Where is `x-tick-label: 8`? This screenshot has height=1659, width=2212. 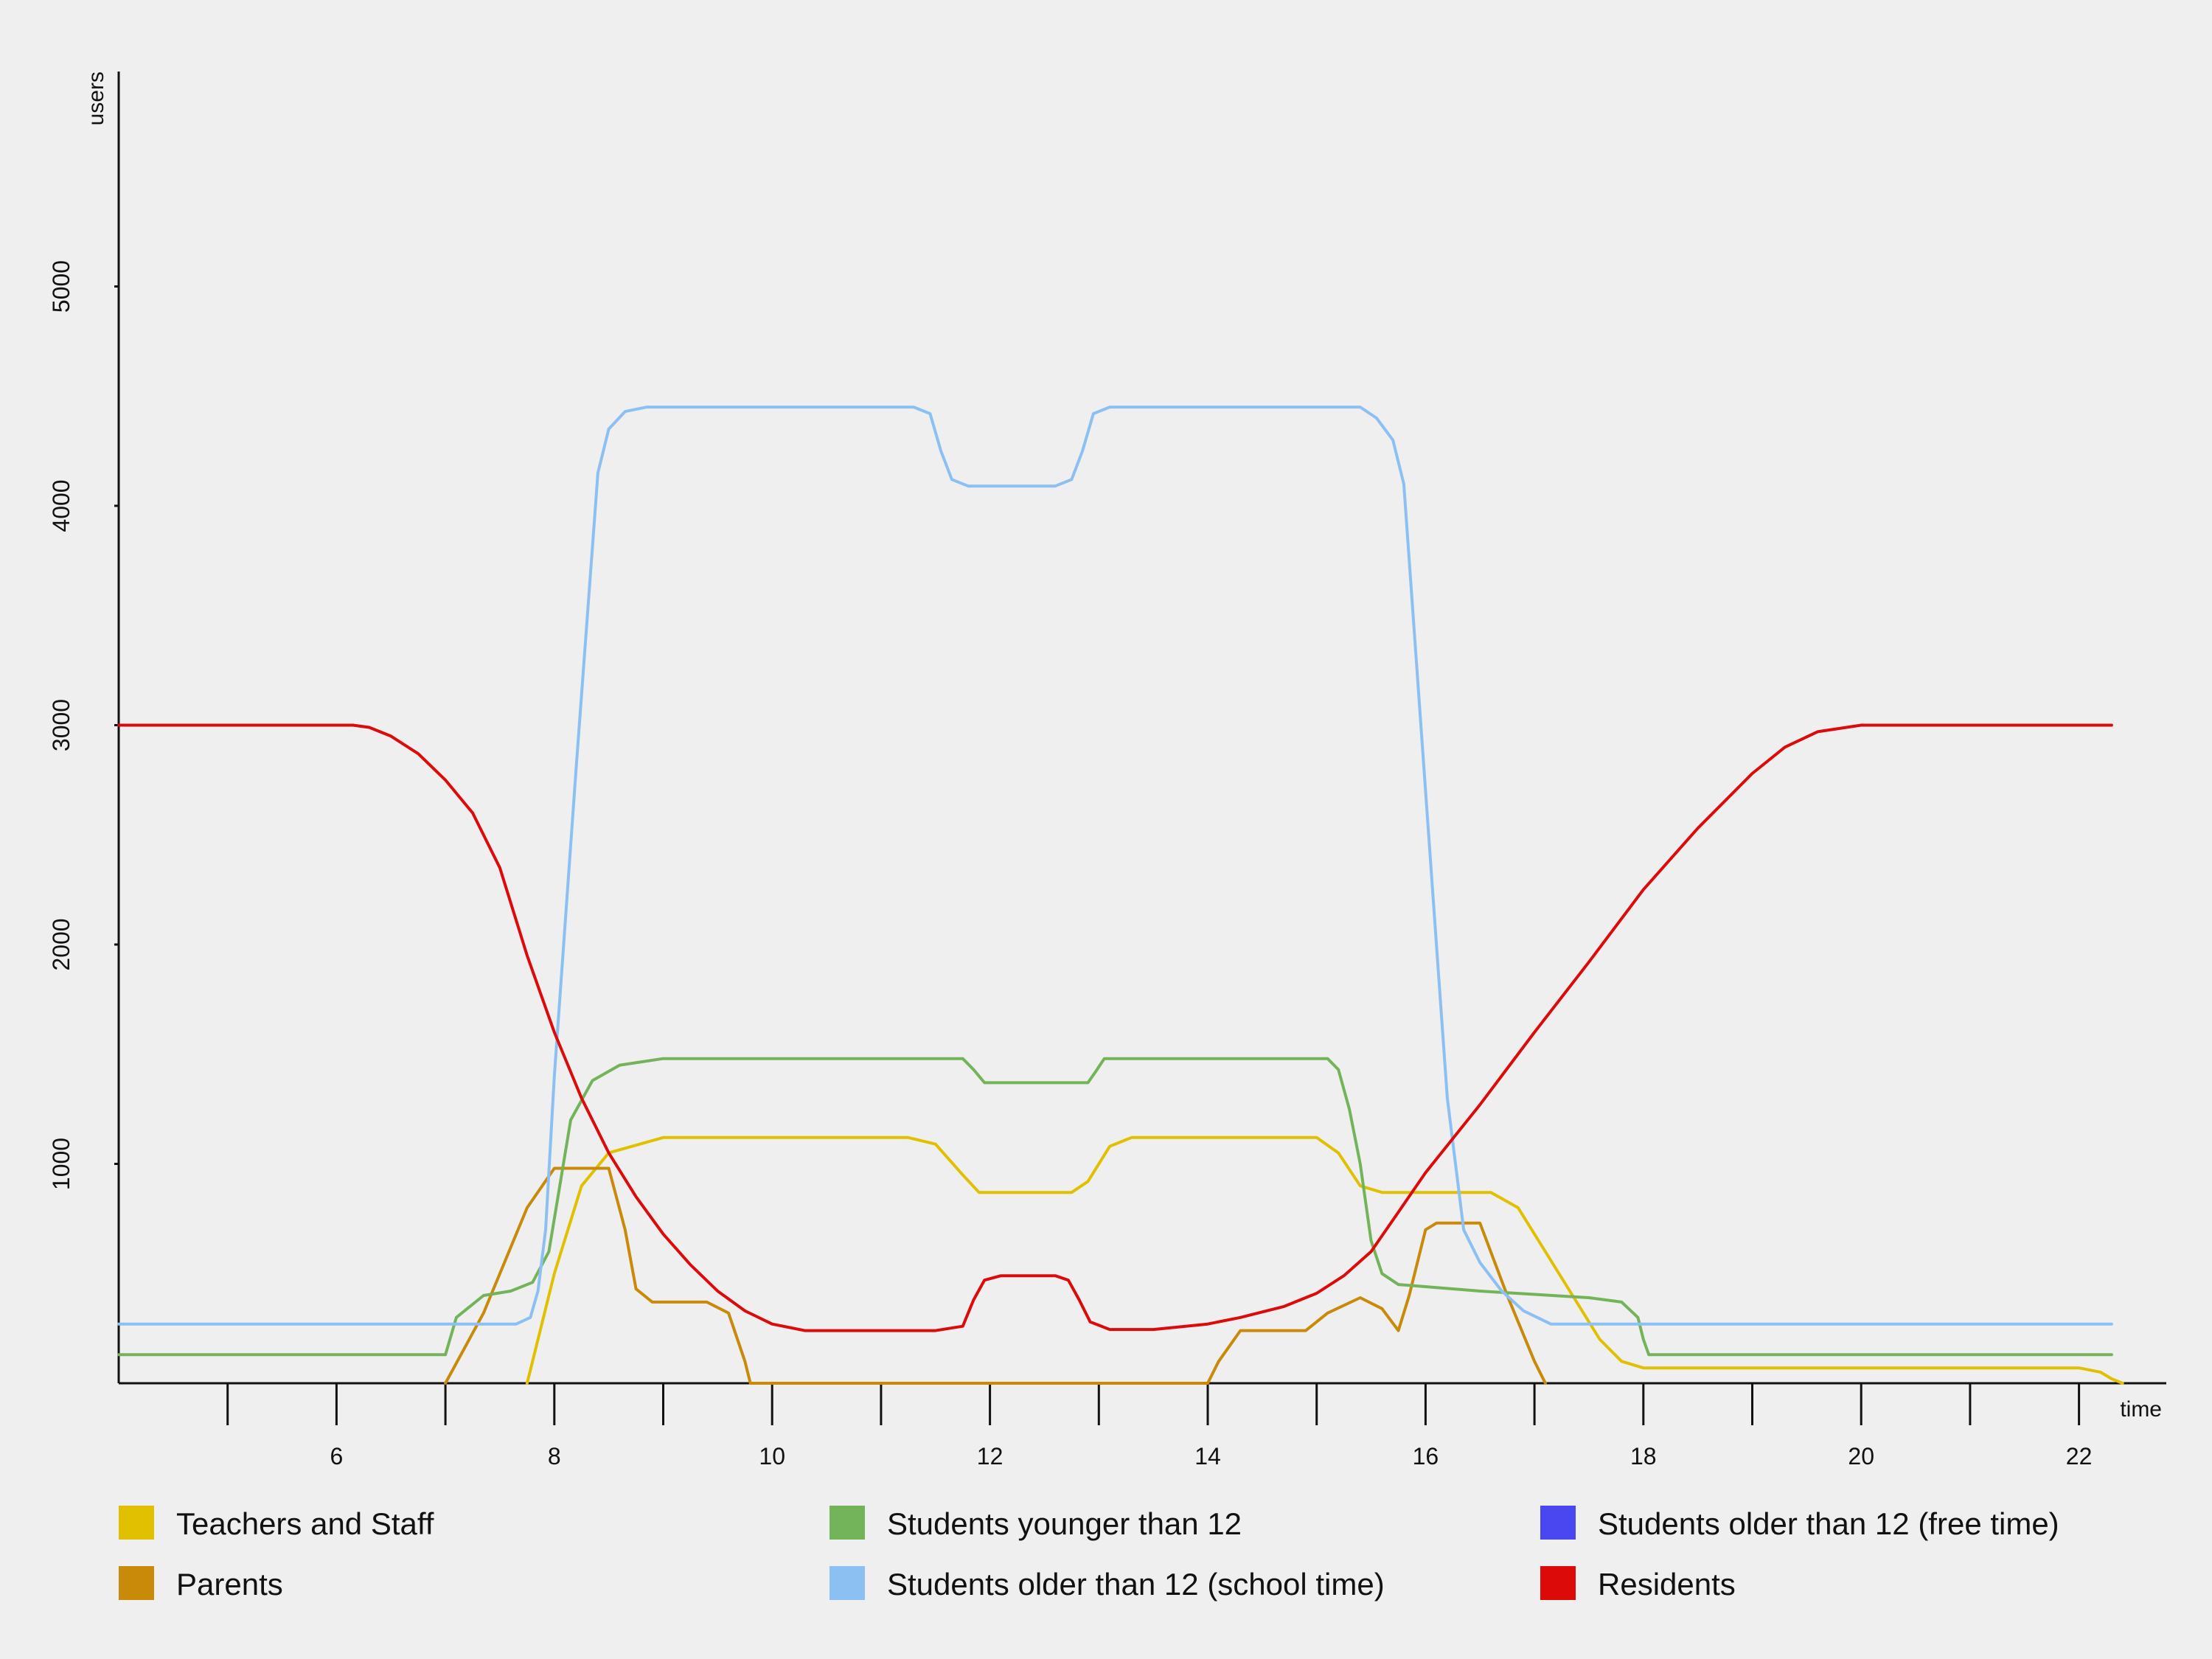
x-tick-label: 8 is located at coordinates (554, 1456).